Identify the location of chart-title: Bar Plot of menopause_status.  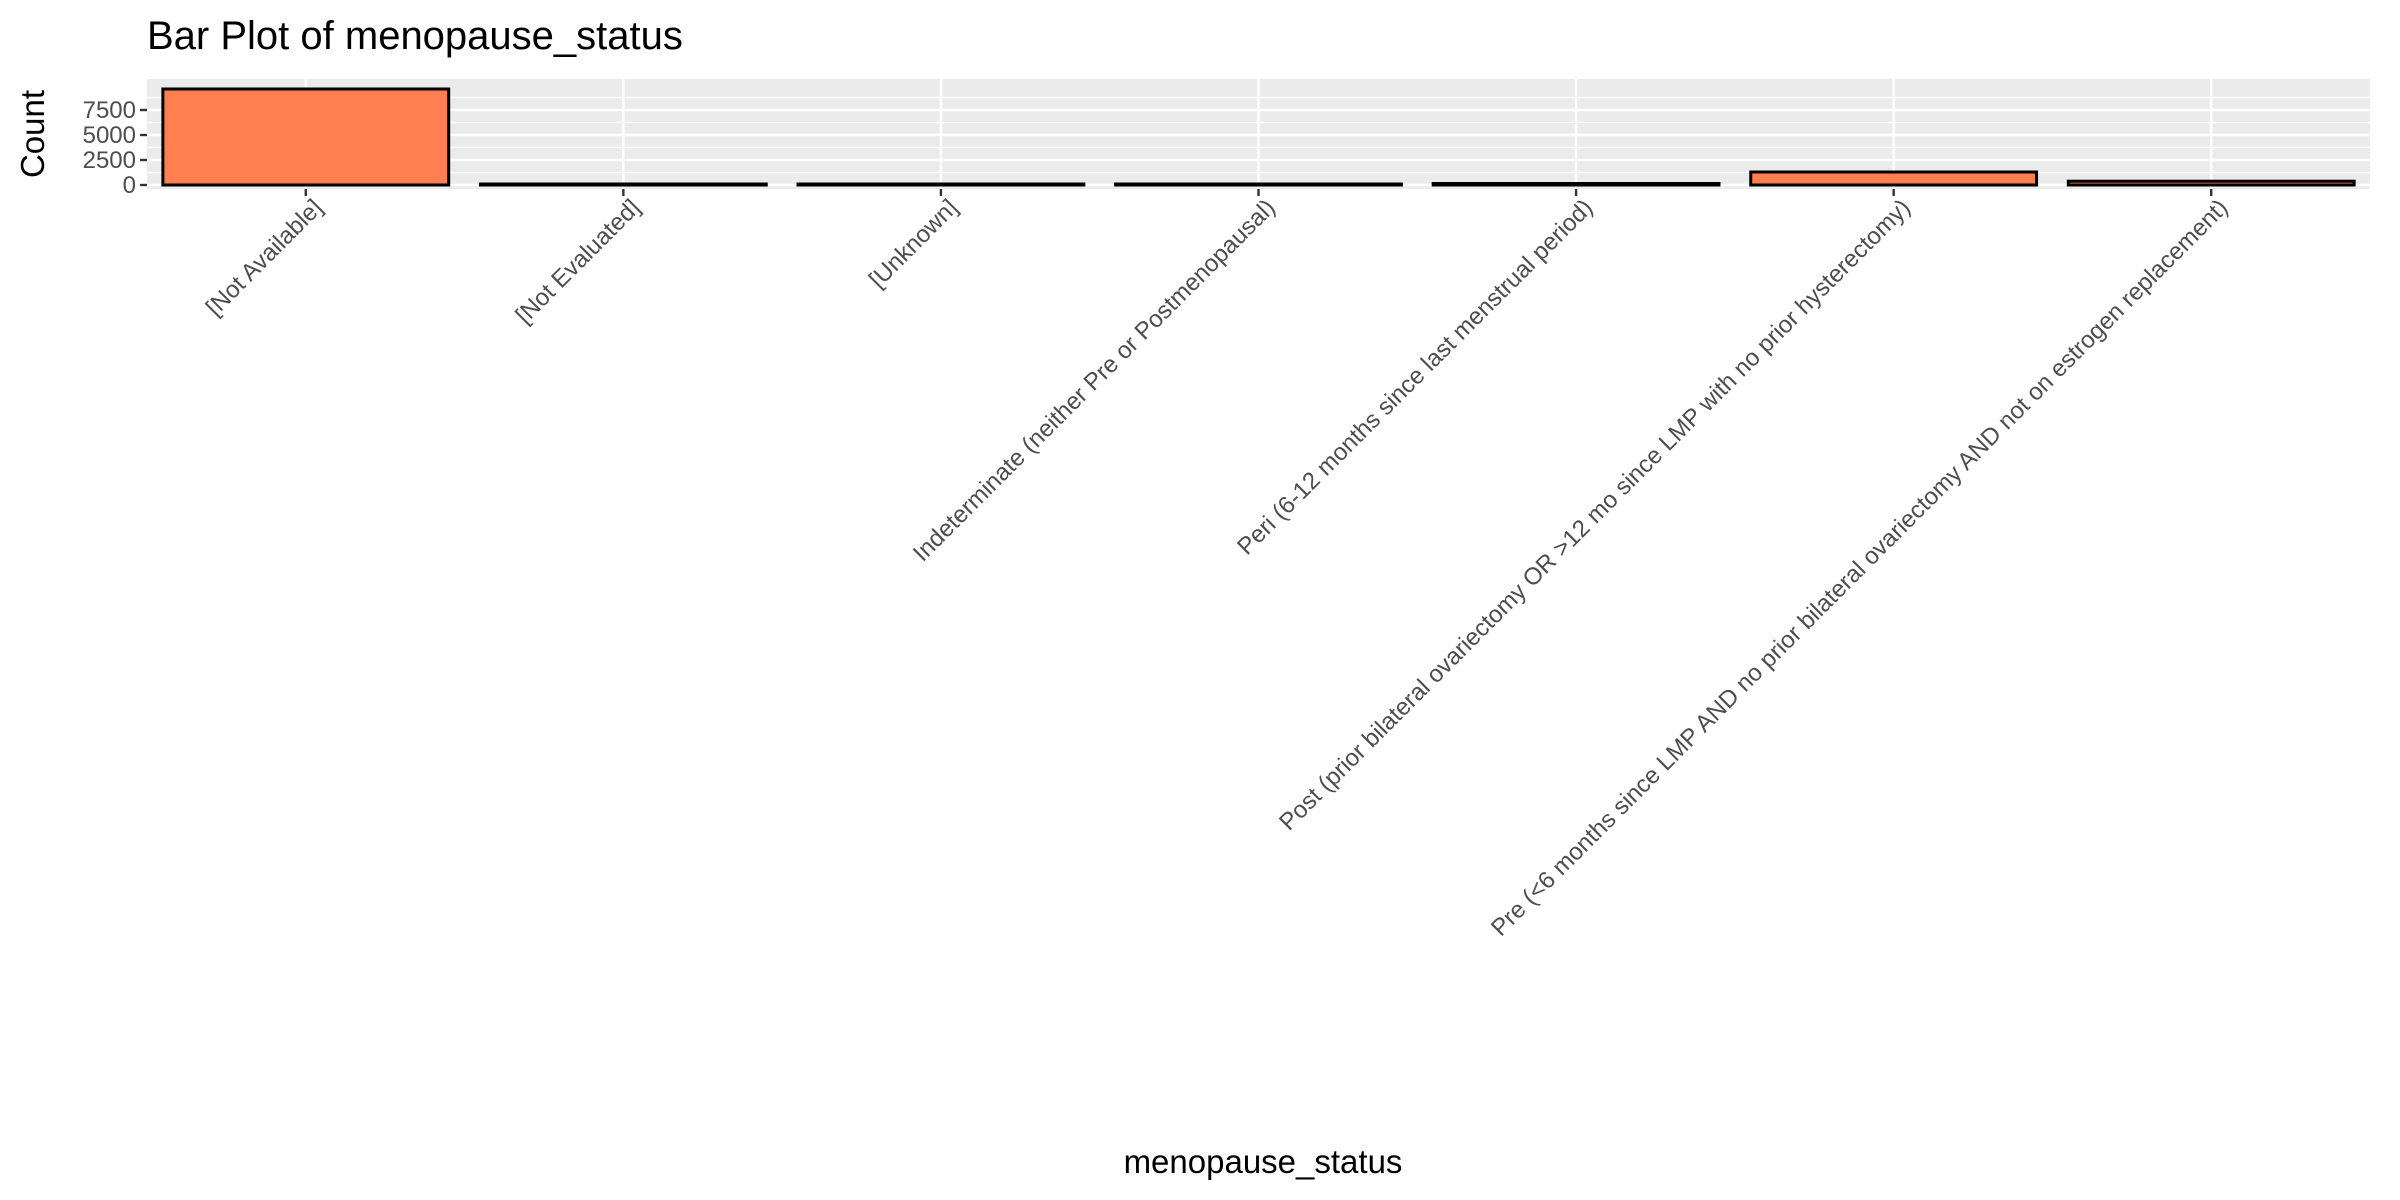
(415, 36).